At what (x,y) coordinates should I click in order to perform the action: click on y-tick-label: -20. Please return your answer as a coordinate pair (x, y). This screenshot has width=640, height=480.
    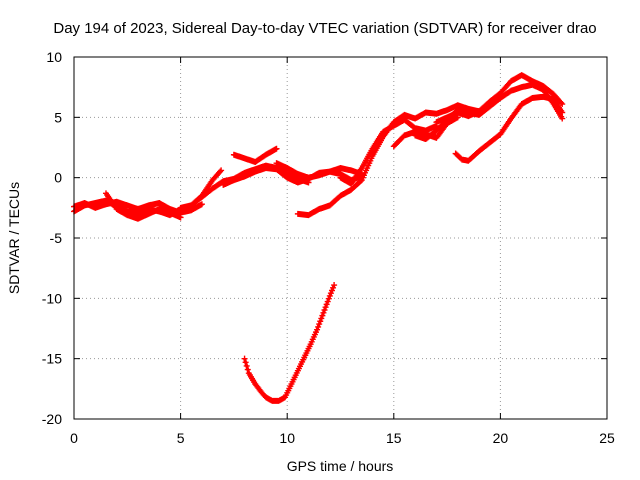
    Looking at the image, I should click on (52, 419).